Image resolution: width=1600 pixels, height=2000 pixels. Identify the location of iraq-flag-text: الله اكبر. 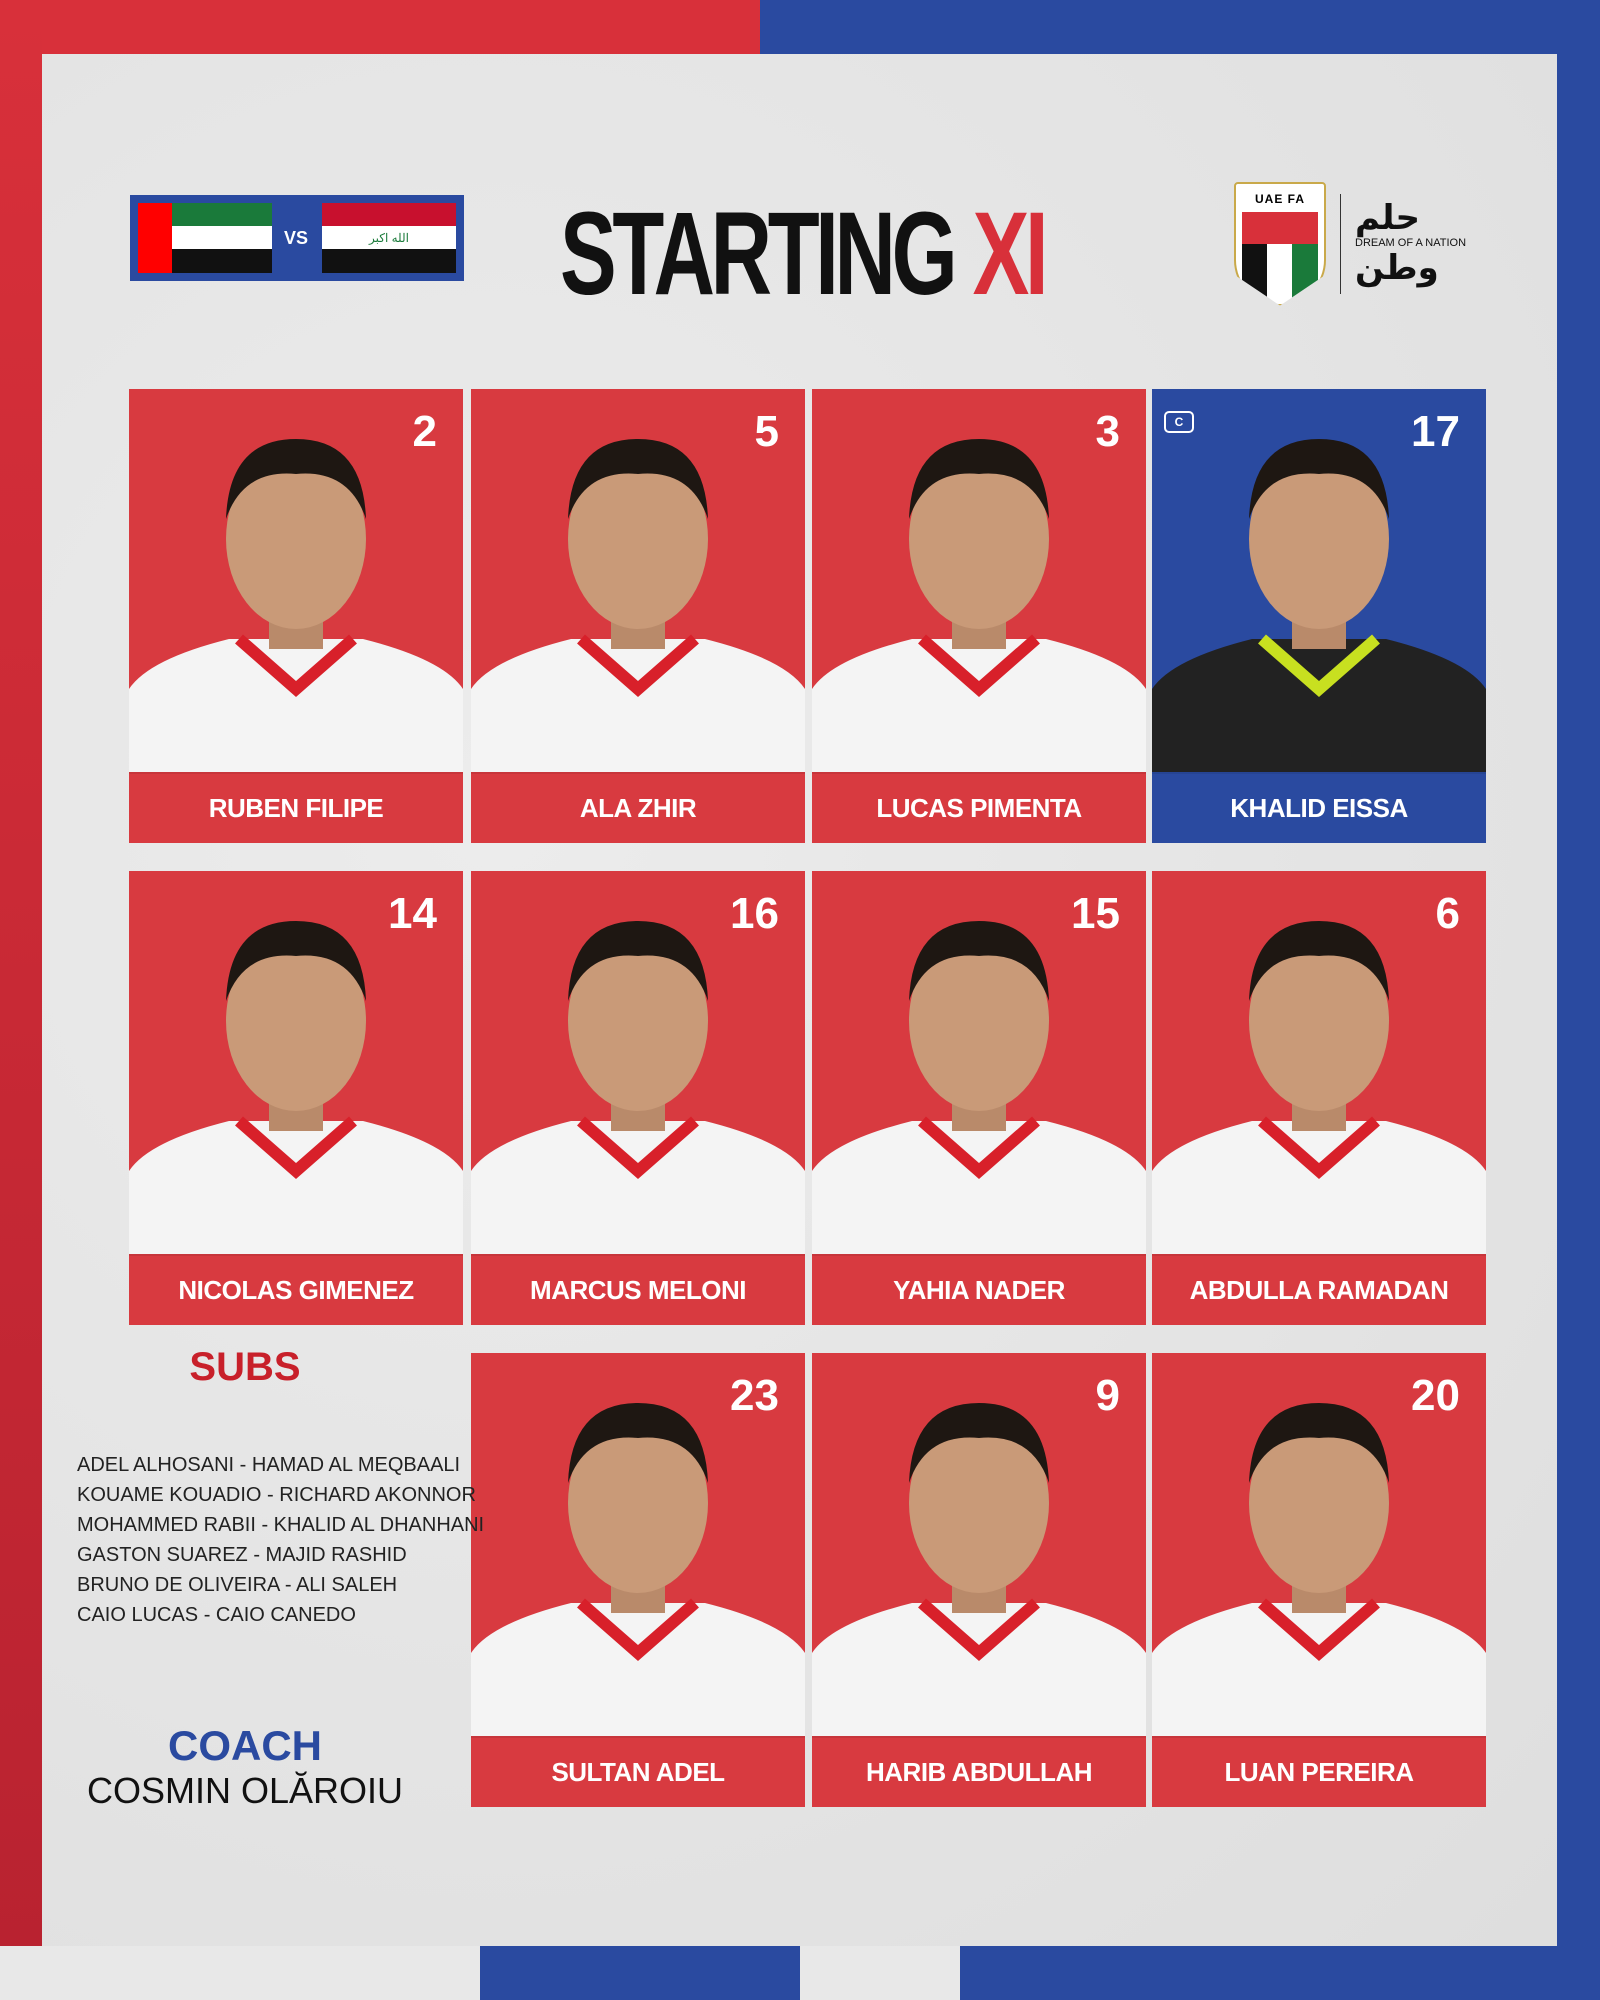
(389, 238).